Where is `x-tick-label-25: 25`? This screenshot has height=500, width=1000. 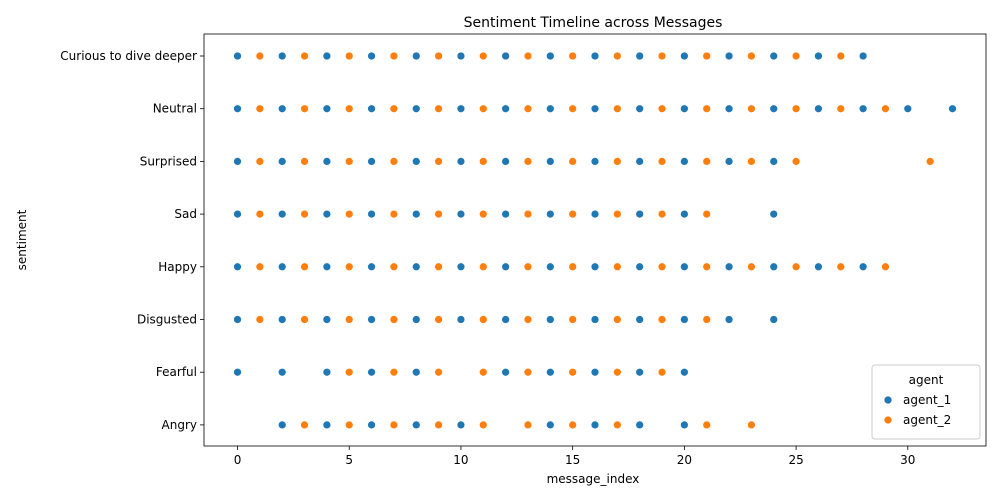 x-tick-label-25: 25 is located at coordinates (795, 460).